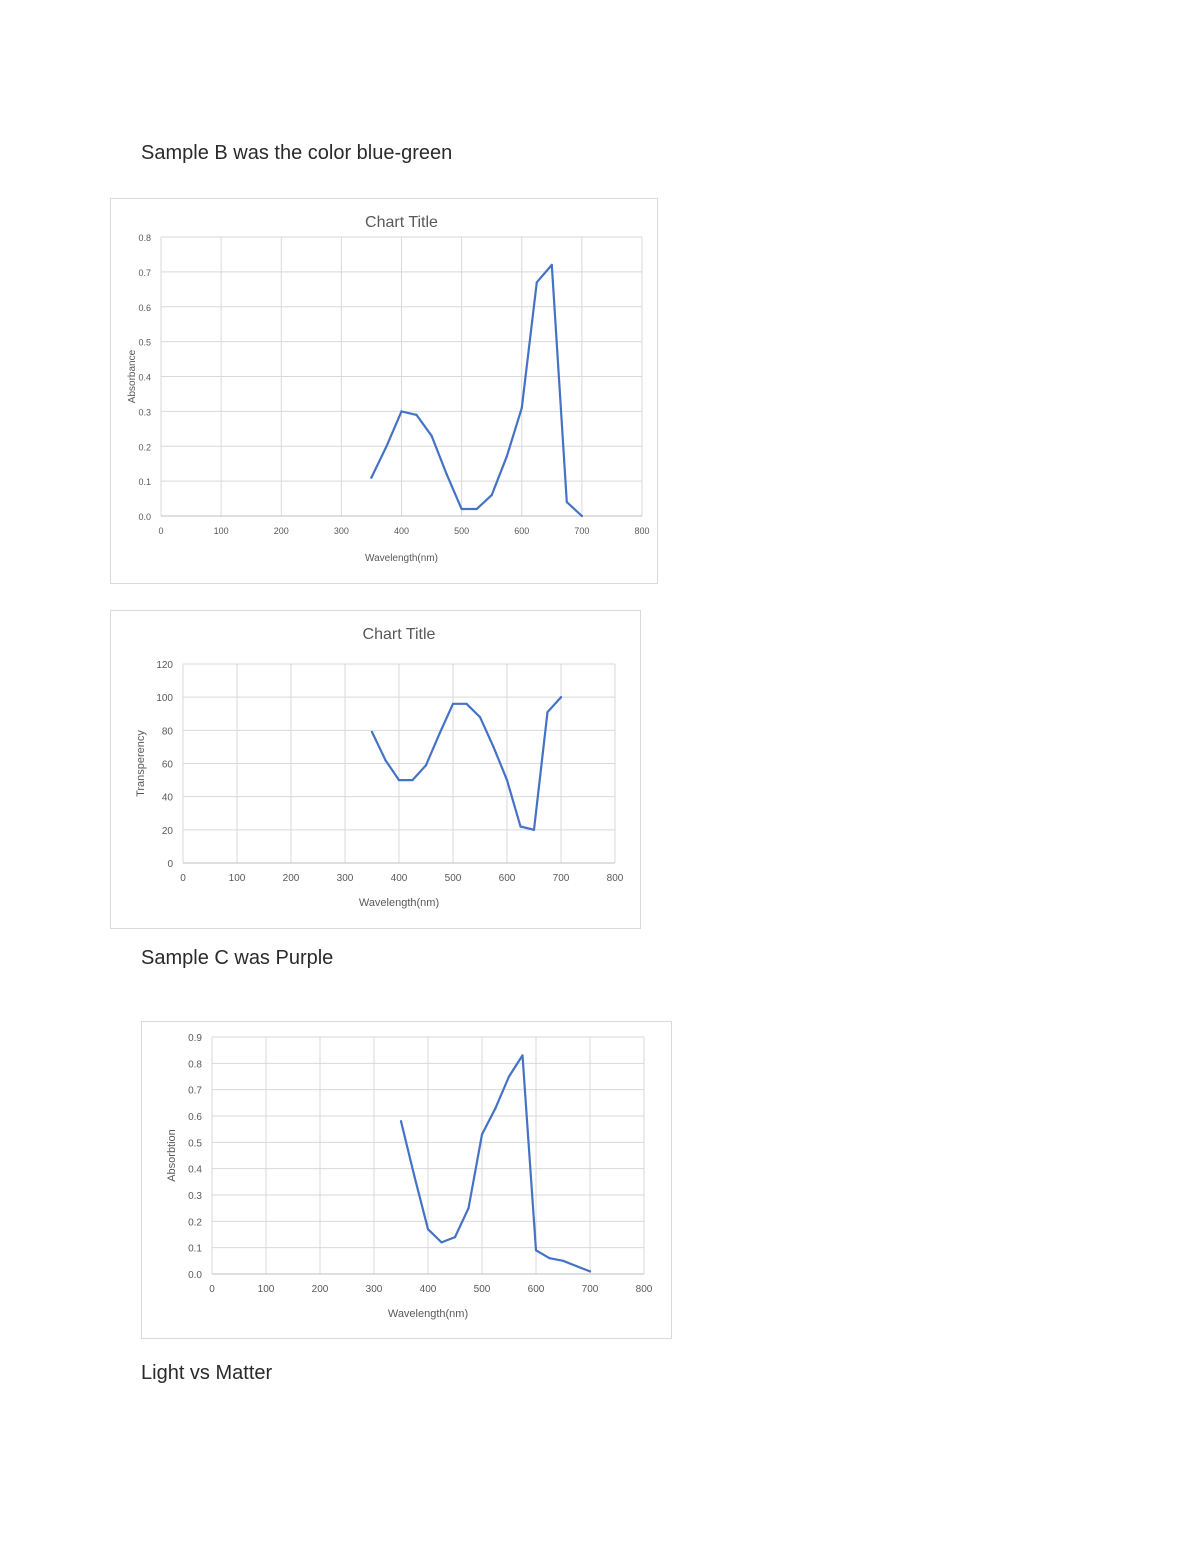 The width and height of the screenshot is (1200, 1553). I want to click on y-tick-label: 60, so click(168, 765).